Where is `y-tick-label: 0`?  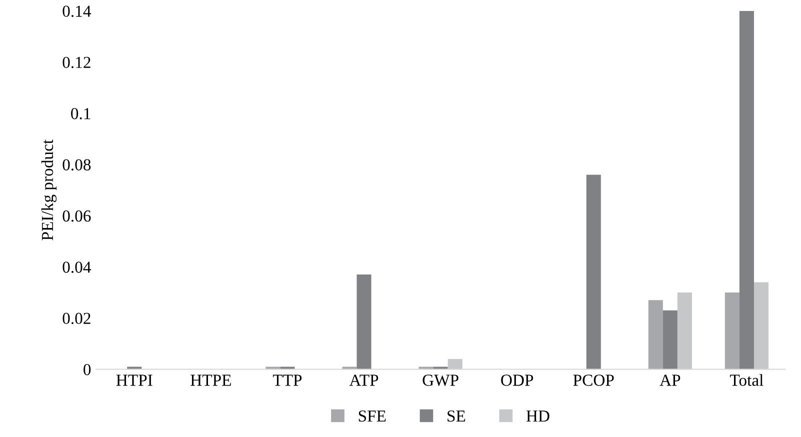 y-tick-label: 0 is located at coordinates (87, 370).